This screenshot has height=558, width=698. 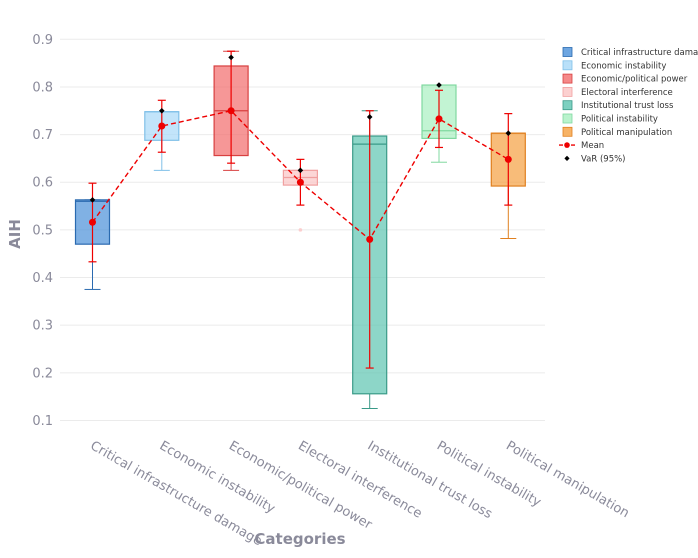 I want to click on outlier-point, so click(x=300, y=230).